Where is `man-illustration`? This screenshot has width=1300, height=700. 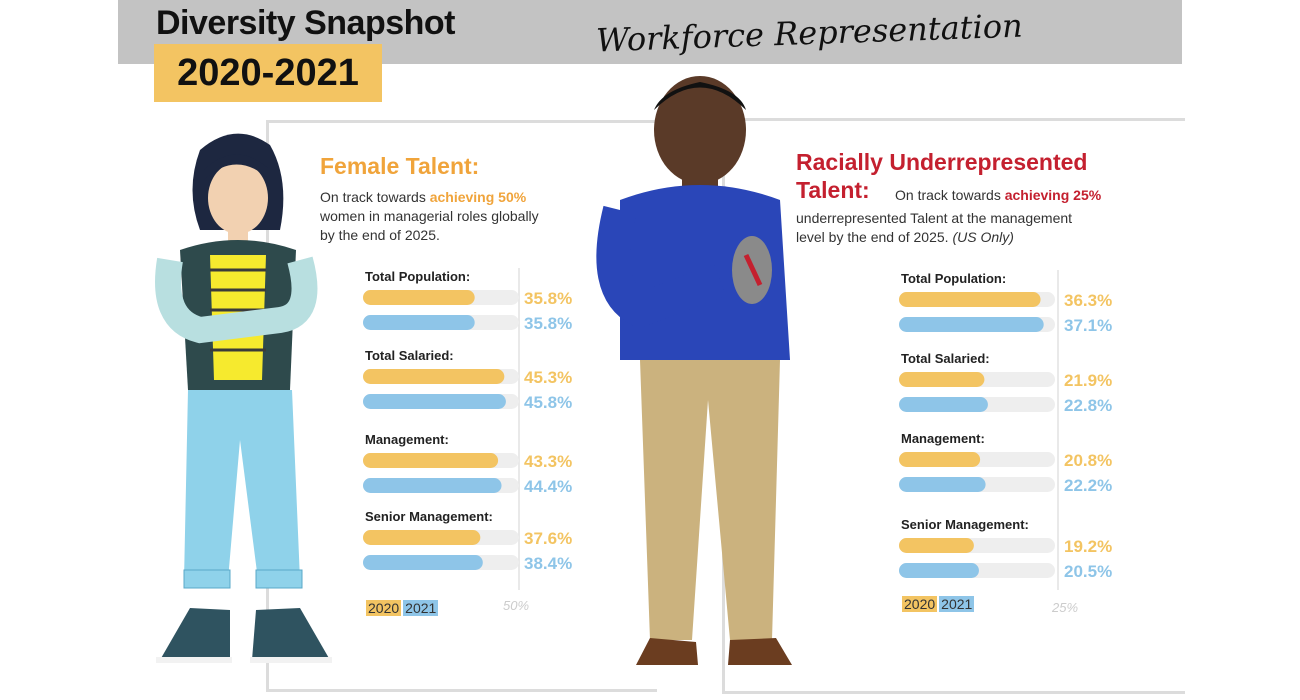
man-illustration is located at coordinates (694, 370).